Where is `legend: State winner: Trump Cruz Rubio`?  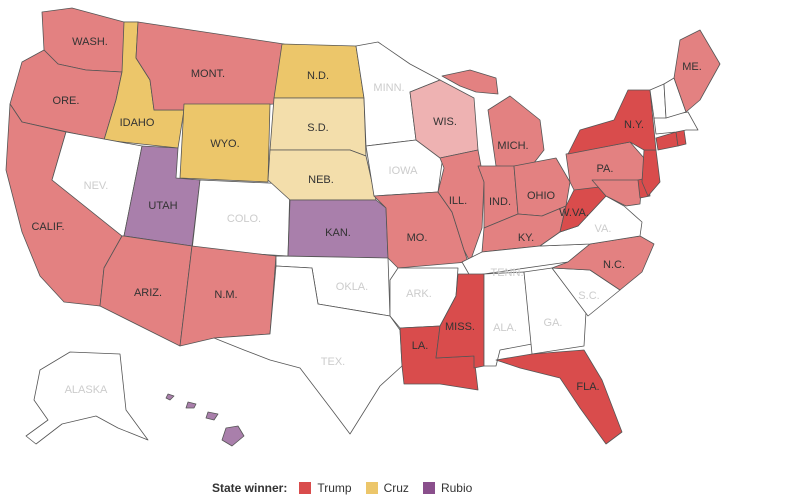 legend: State winner: Trump Cruz Rubio is located at coordinates (349, 488).